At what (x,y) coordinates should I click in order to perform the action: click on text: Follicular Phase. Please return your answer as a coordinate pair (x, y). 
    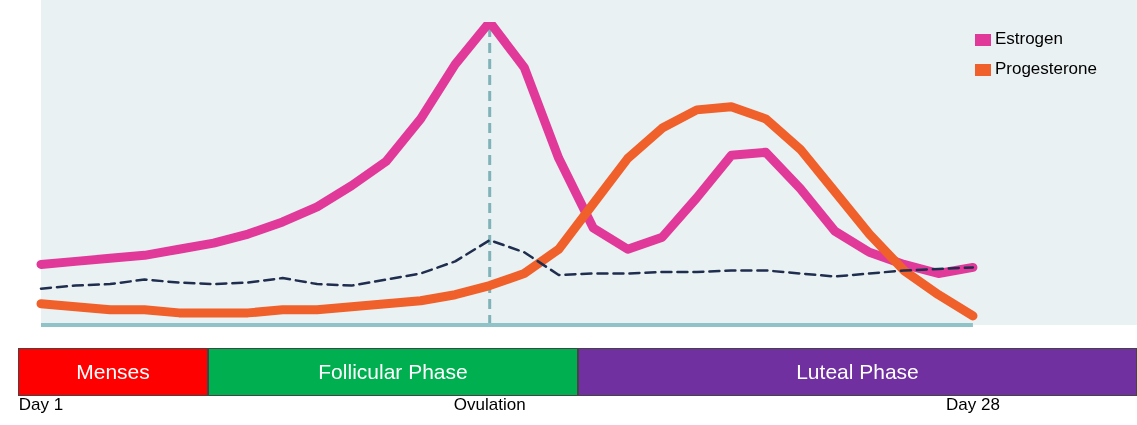
    Looking at the image, I should click on (393, 372).